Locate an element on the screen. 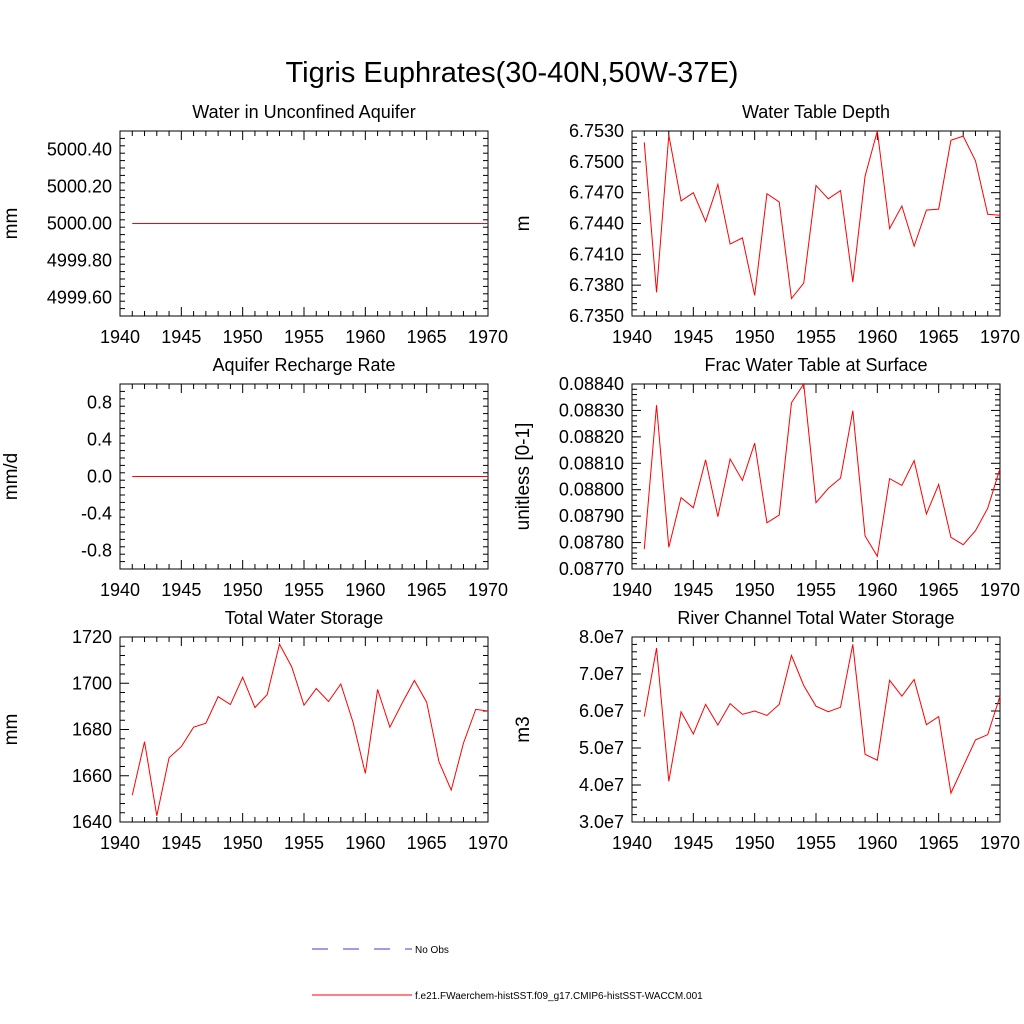  y-tick-label: 1660 is located at coordinates (92, 776).